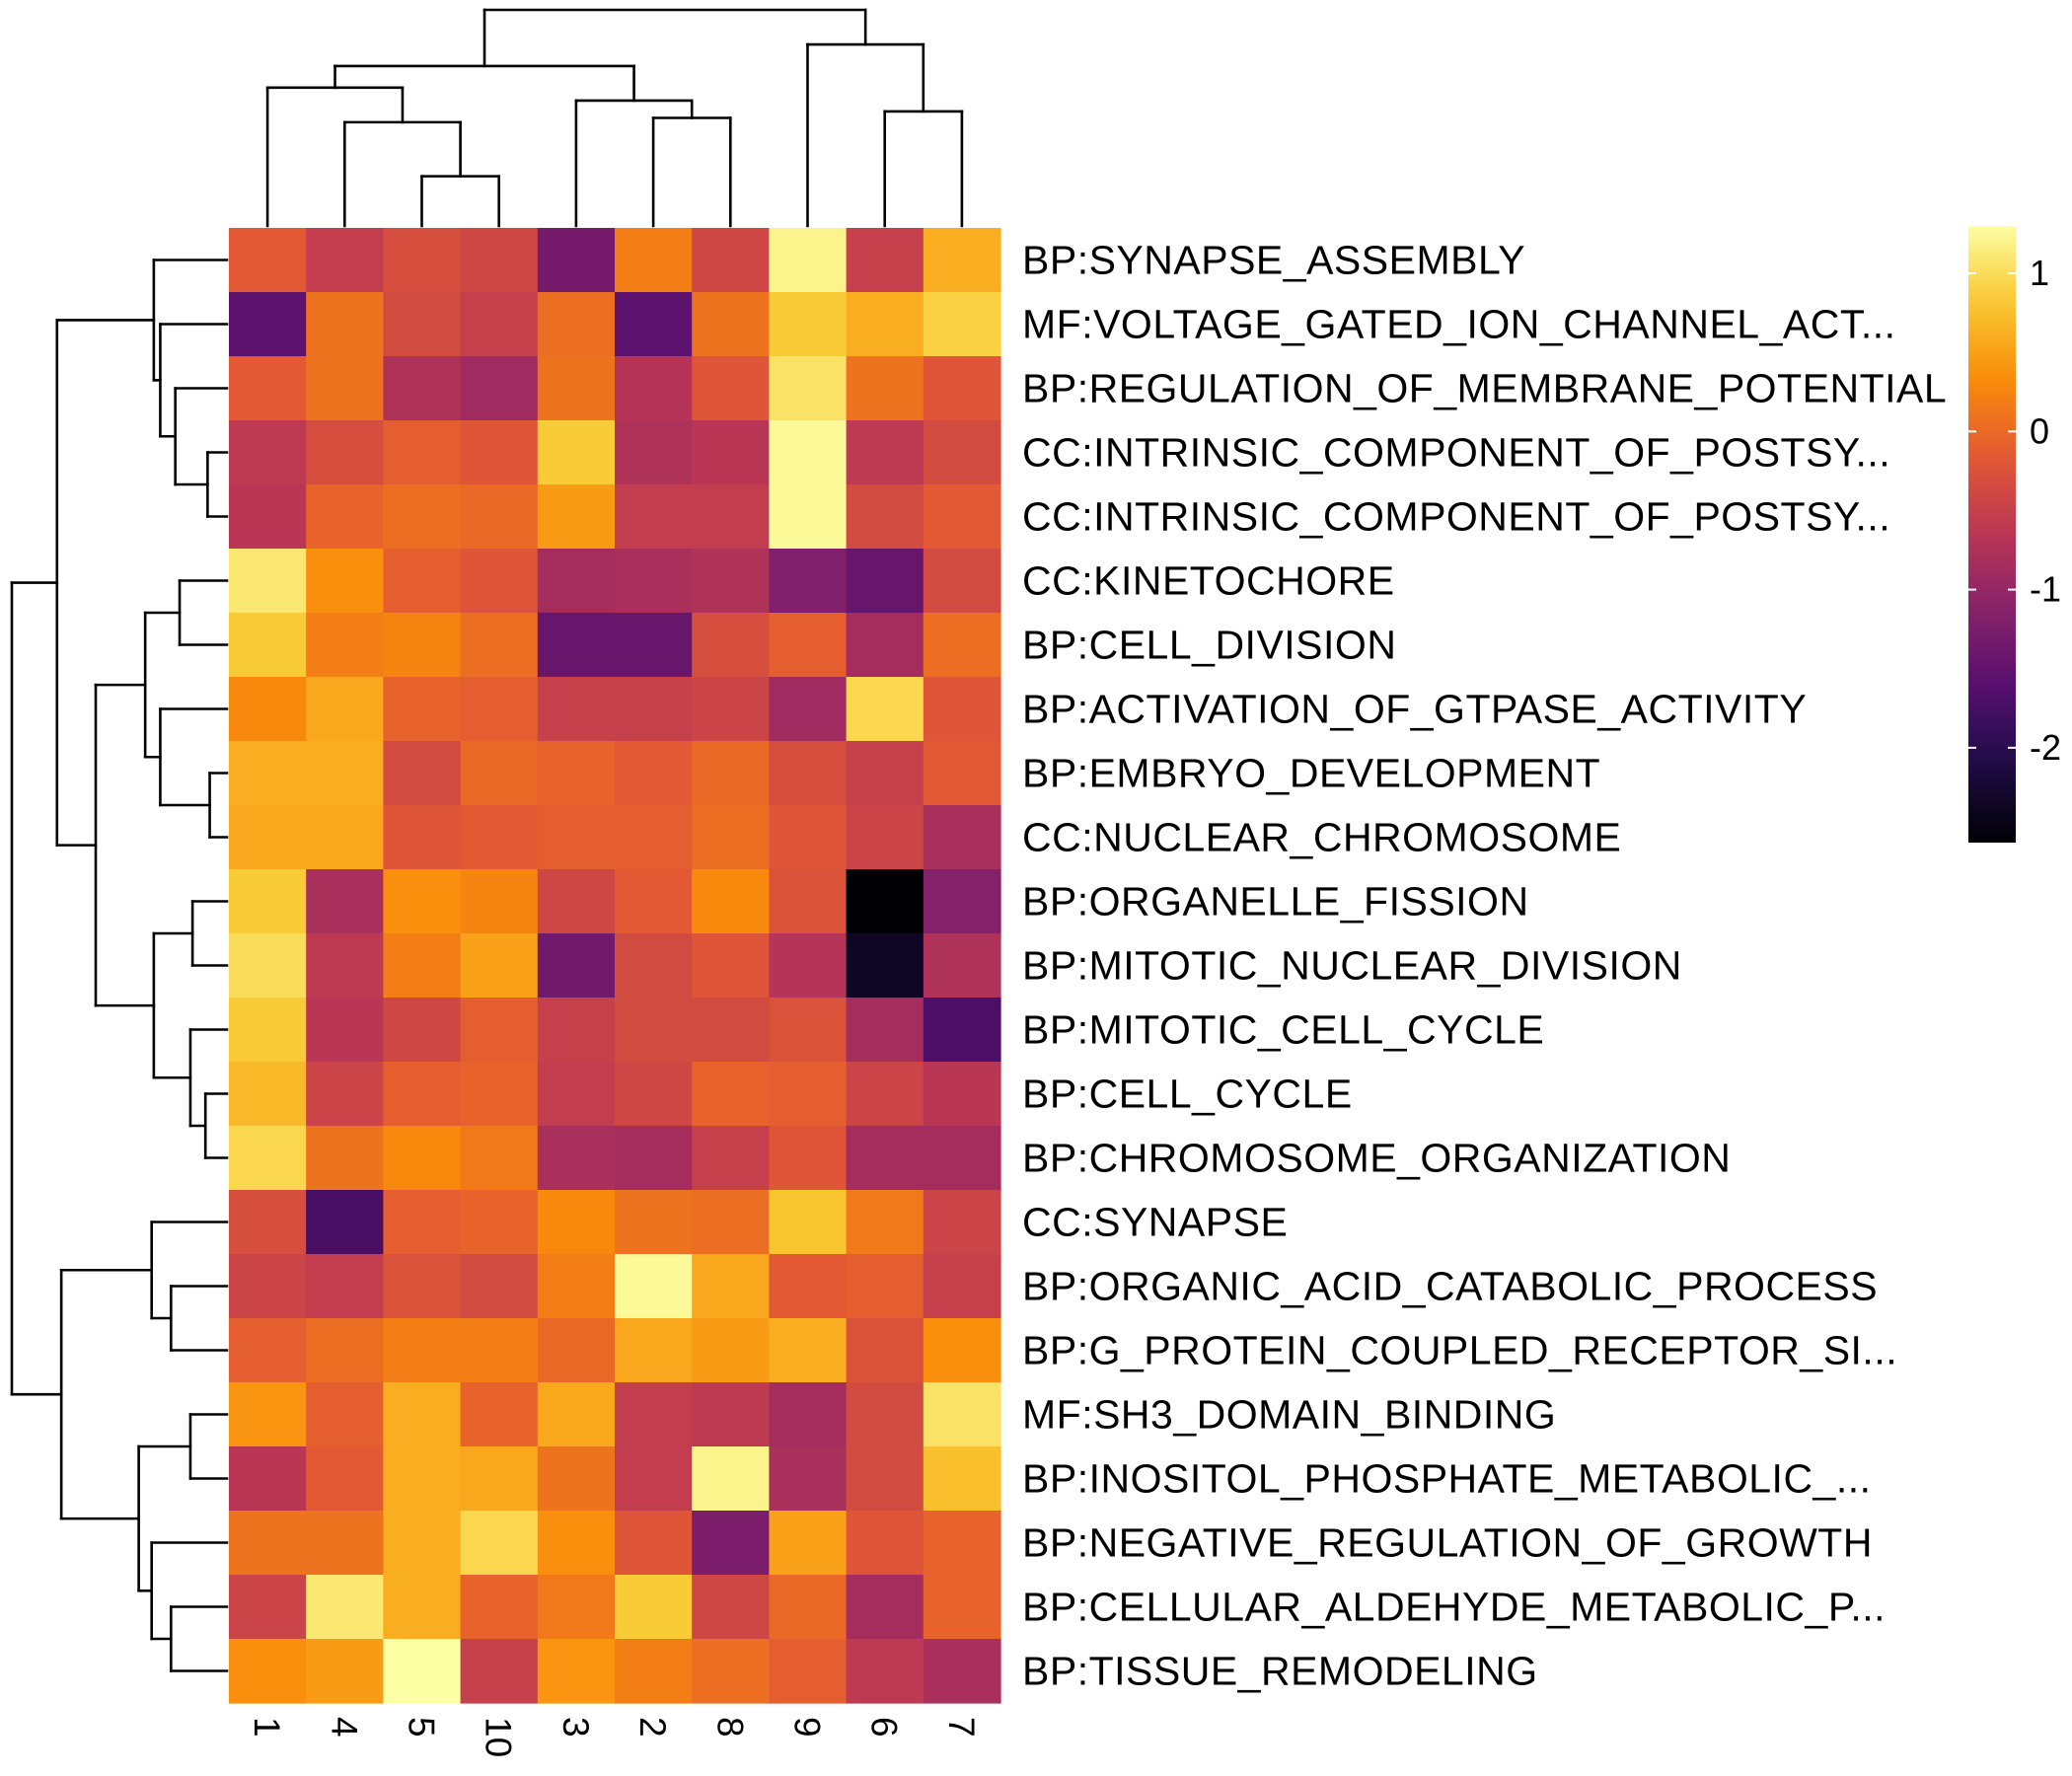 This screenshot has height=1776, width=2072. What do you see at coordinates (499, 1737) in the screenshot?
I see `column-label: 10` at bounding box center [499, 1737].